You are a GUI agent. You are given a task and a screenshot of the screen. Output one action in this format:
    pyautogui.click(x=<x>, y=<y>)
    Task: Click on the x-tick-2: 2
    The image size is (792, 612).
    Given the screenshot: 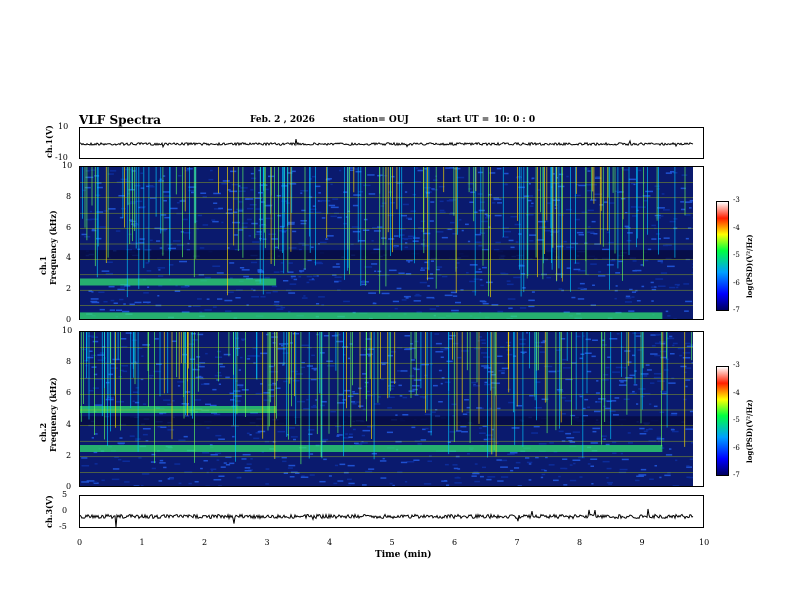 What is the action you would take?
    pyautogui.click(x=205, y=542)
    